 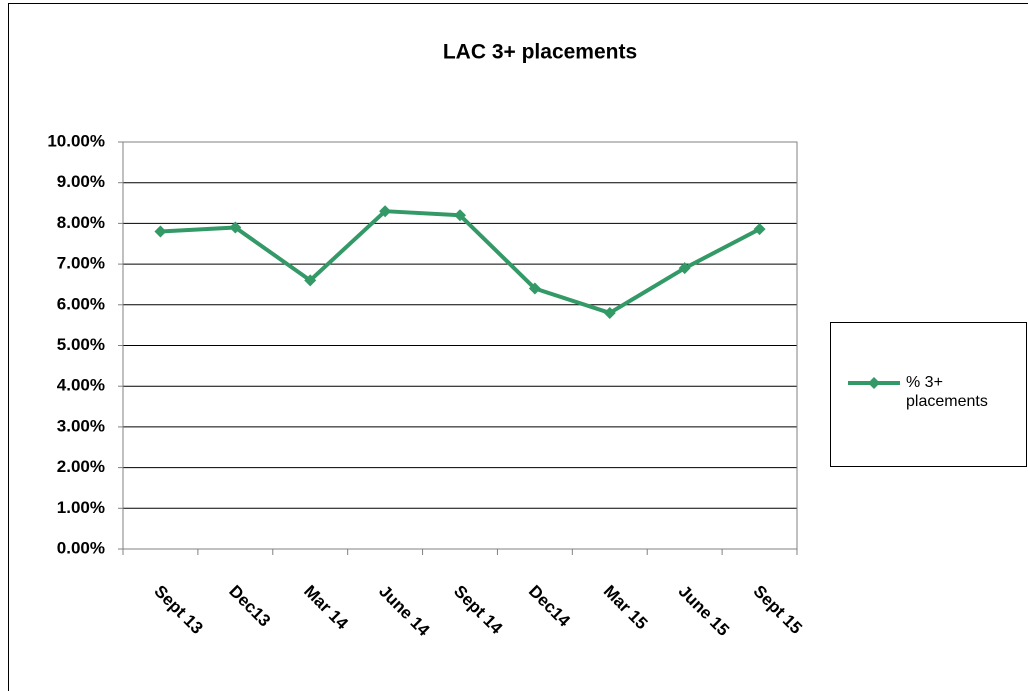 I want to click on y-tick-label: 4.00%, so click(x=81, y=385).